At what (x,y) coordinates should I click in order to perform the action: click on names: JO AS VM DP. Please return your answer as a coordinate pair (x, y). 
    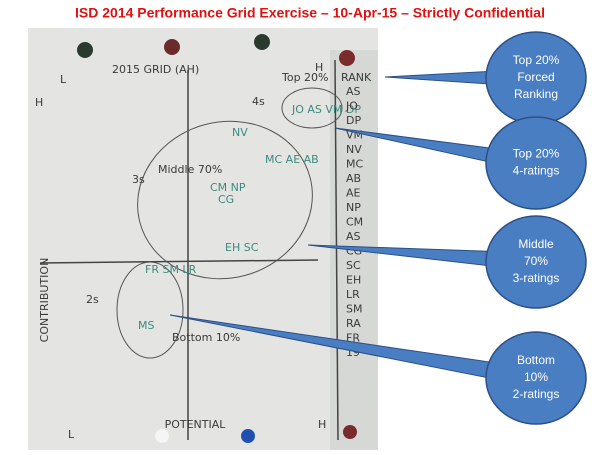
    Looking at the image, I should click on (326, 109).